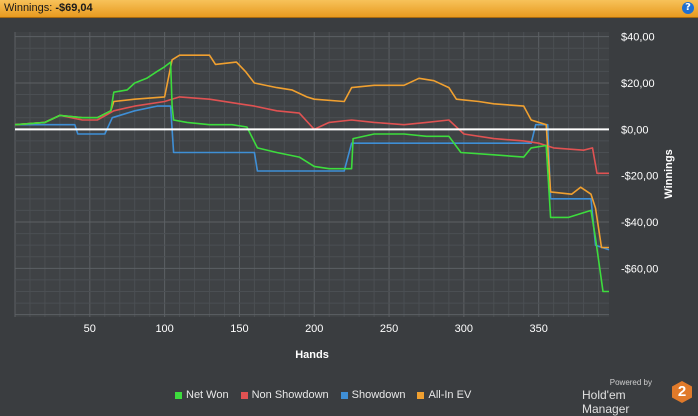 This screenshot has height=416, width=698. I want to click on powered-by-text: Powered by, so click(630, 382).